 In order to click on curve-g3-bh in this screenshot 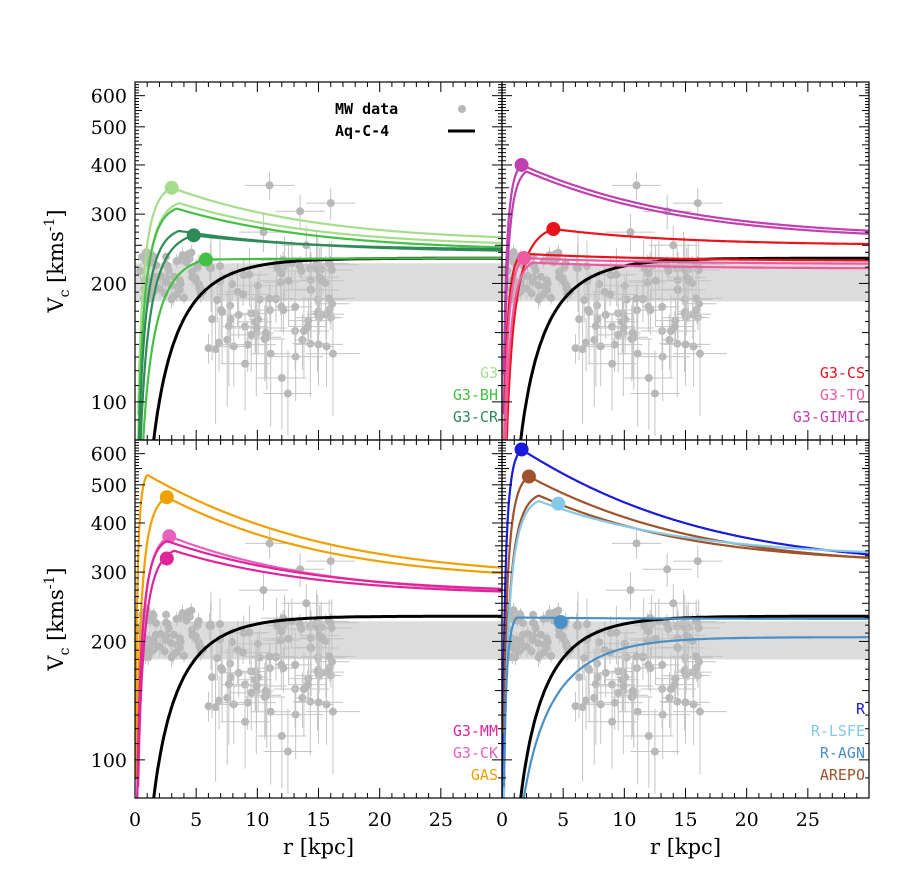, I will do `click(319, 323)`.